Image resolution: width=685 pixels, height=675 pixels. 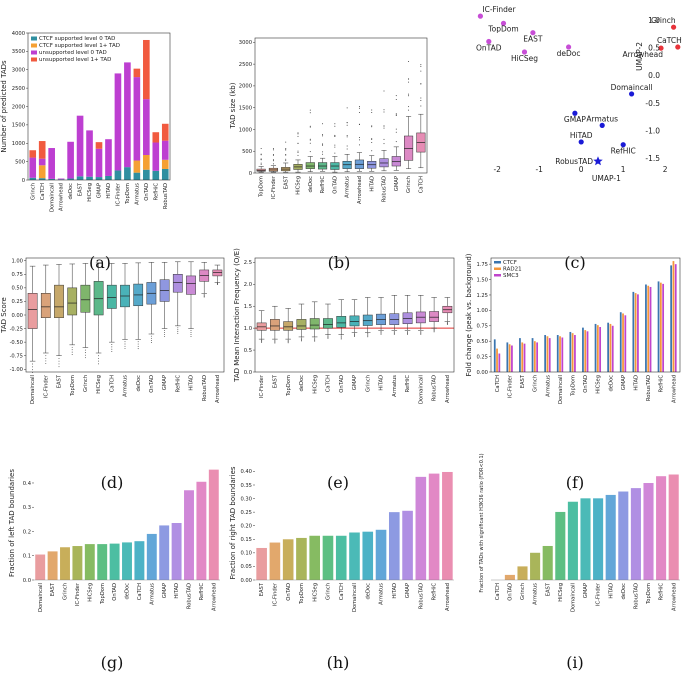 I want to click on panel-h-xtick-label: Arrowhead, so click(x=448, y=597).